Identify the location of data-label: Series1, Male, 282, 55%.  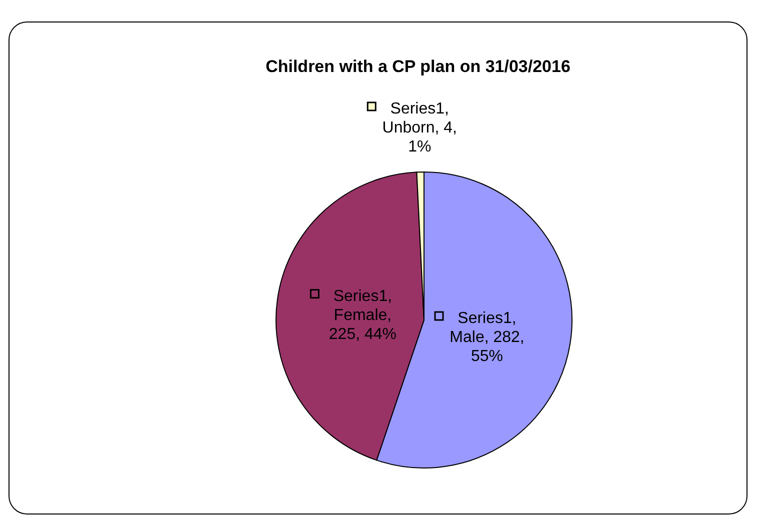
(487, 338).